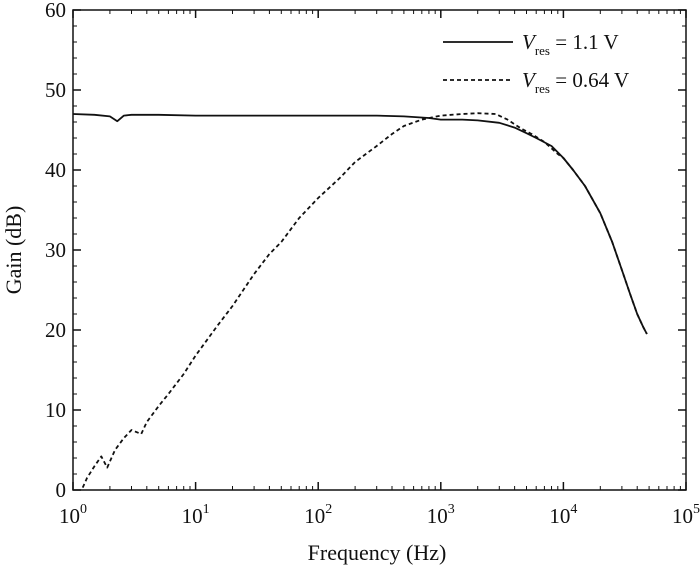  I want to click on y-tick-label: 50, so click(55, 90).